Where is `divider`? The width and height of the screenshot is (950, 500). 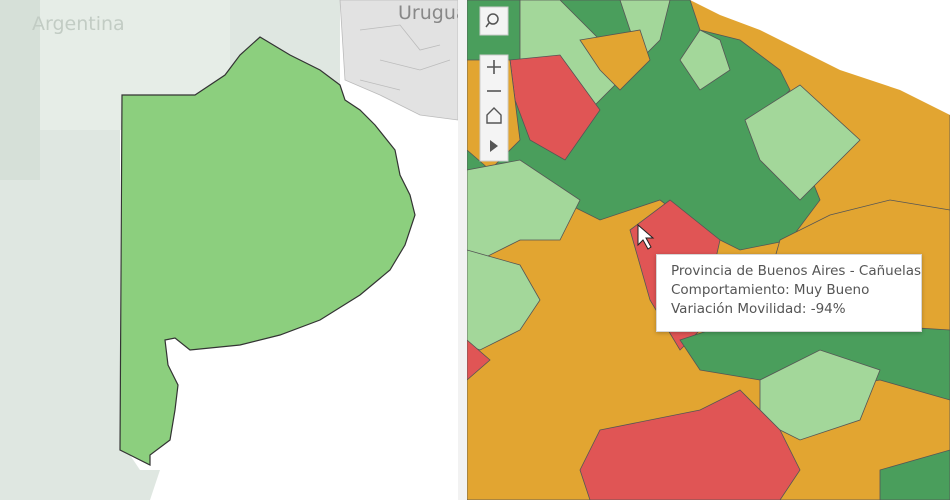
divider is located at coordinates (462, 250).